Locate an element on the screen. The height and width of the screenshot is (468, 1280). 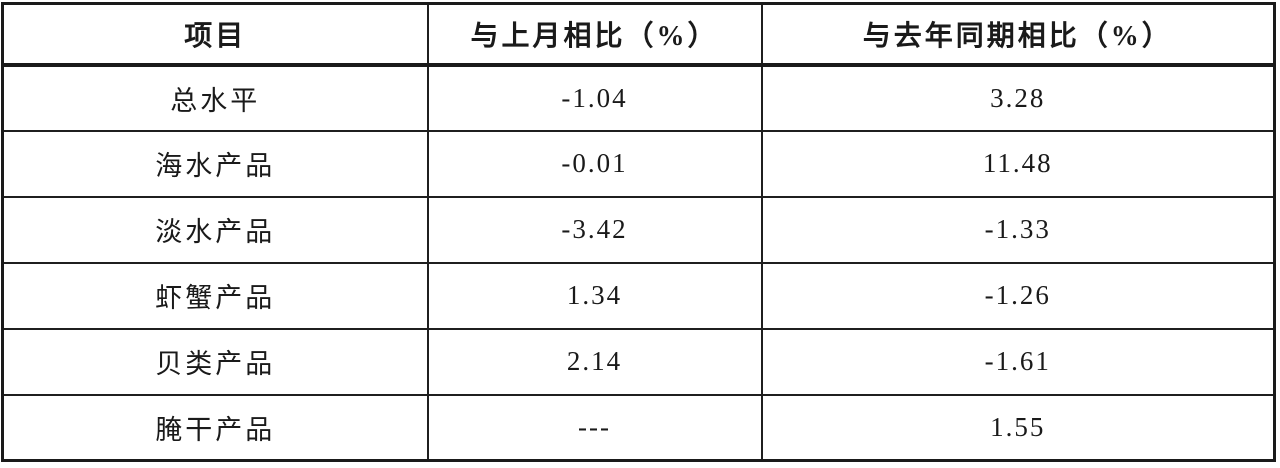
mom-cell: -3.42 is located at coordinates (594, 229).